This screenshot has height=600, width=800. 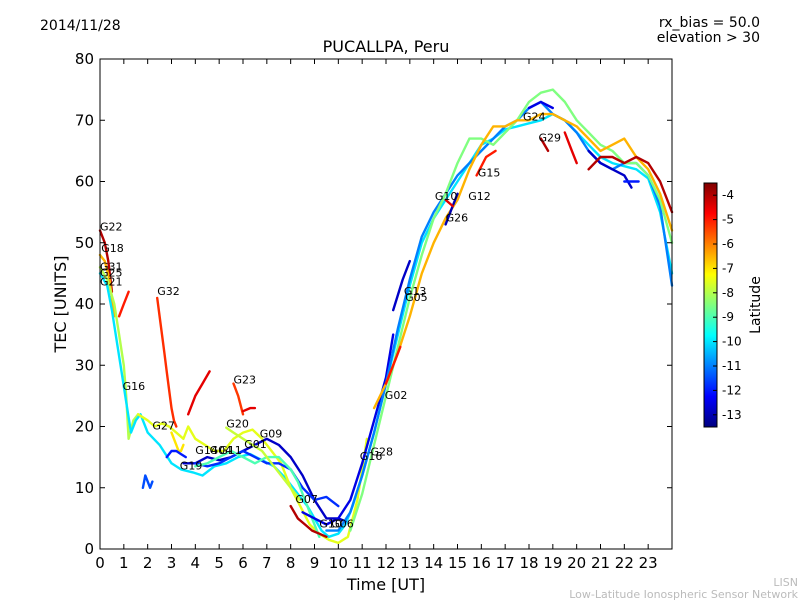 I want to click on prn-label-12: G01, so click(x=255, y=444).